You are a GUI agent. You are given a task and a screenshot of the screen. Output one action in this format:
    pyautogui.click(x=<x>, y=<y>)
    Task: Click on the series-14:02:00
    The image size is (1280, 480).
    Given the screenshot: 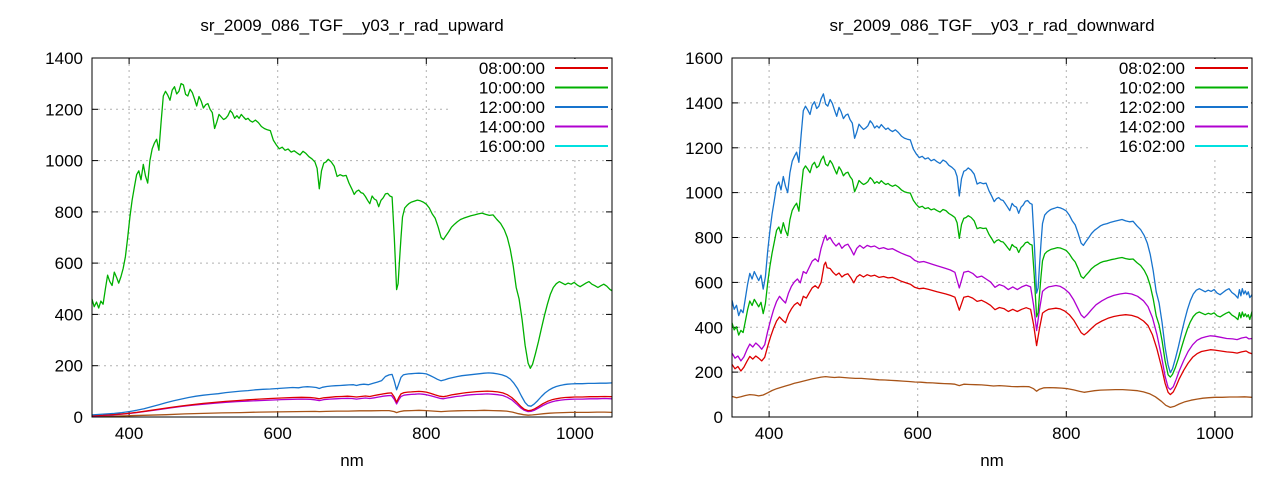 What is the action you would take?
    pyautogui.click(x=992, y=312)
    